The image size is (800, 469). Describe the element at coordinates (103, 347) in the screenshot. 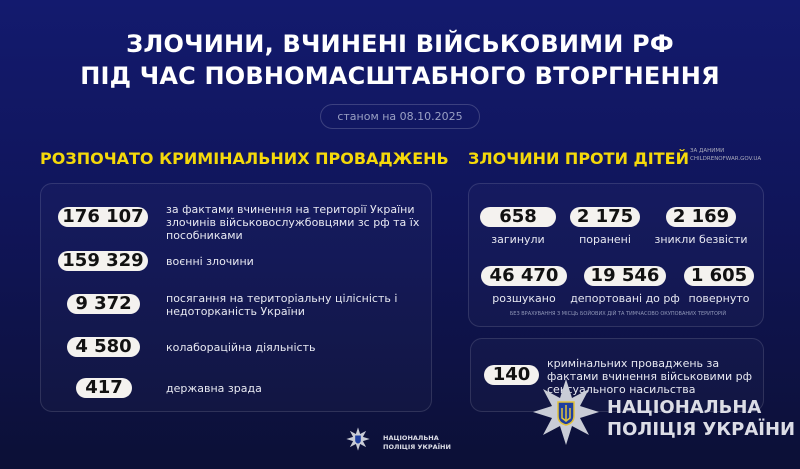

I see `stat-value: 4 580` at that location.